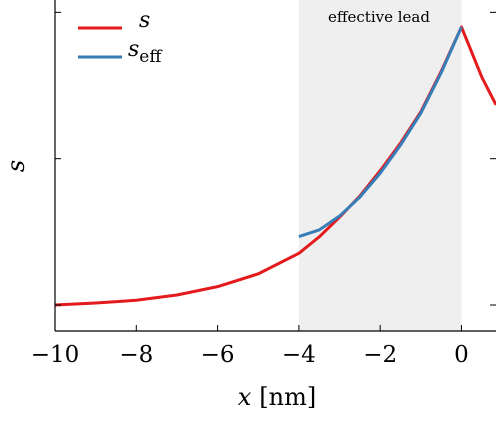 The height and width of the screenshot is (421, 496). Describe the element at coordinates (461, 355) in the screenshot. I see `x-tick-label: 0` at that location.